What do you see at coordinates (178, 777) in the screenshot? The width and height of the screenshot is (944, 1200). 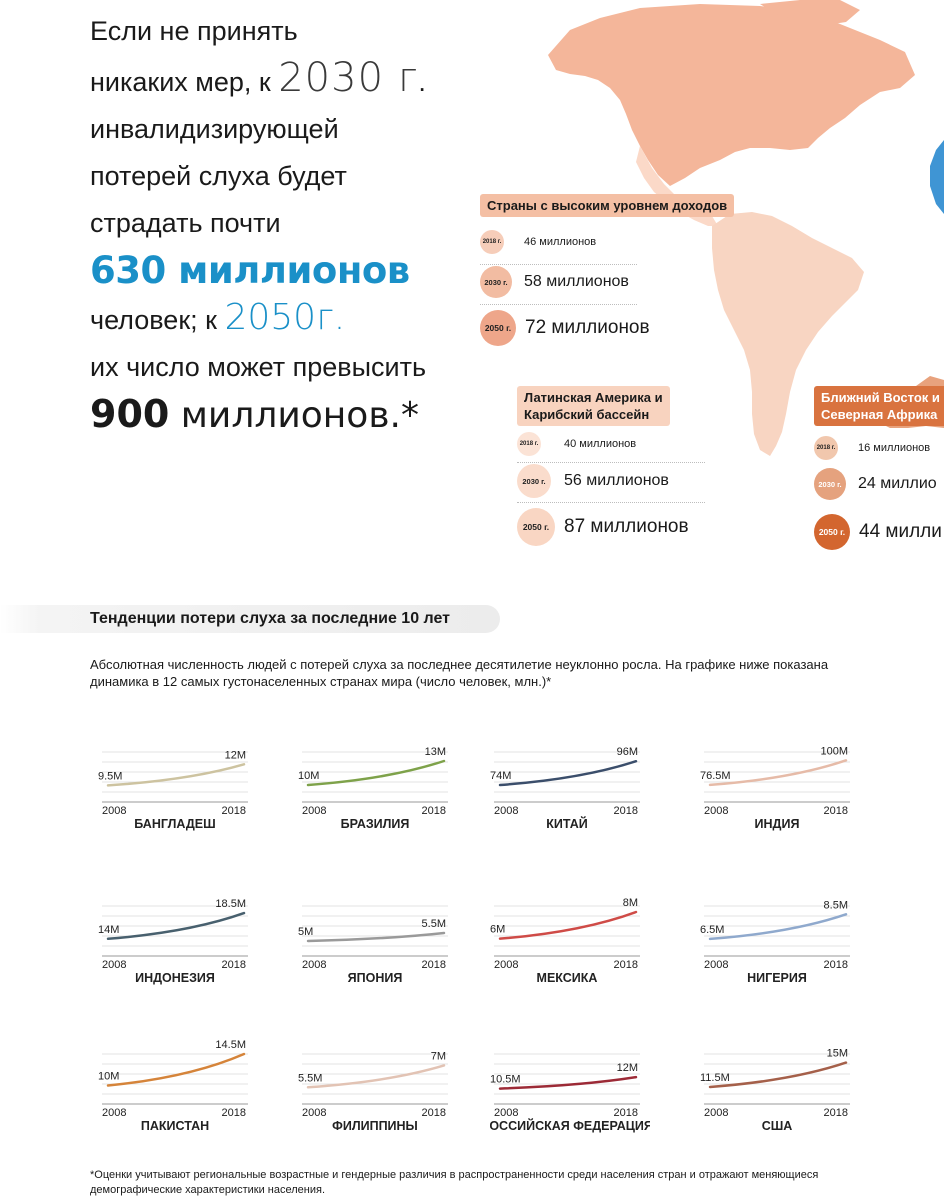 I see `small-chart: 9.5M 12M 2008 2018 БАНГЛАДЕШ` at bounding box center [178, 777].